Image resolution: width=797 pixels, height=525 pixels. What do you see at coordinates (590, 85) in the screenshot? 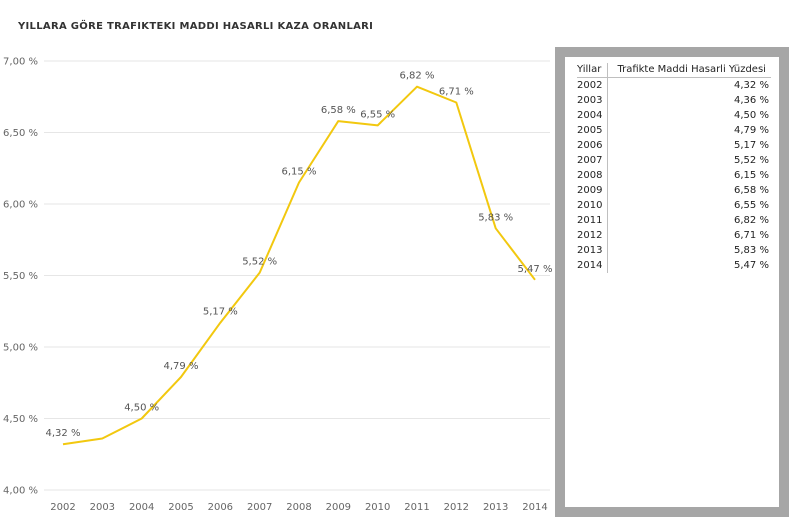
I see `cell-year: 2002` at bounding box center [590, 85].